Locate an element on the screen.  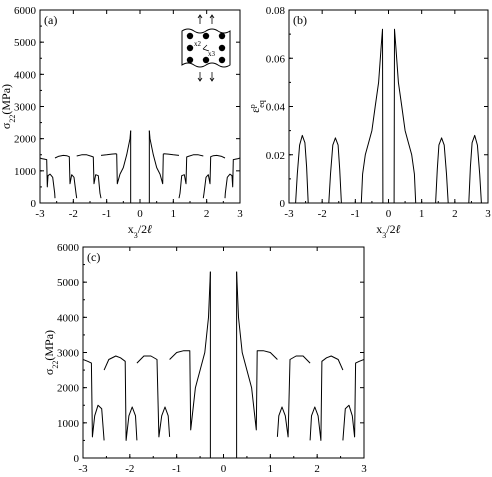
panel-label: (b) is located at coordinates (300, 20).